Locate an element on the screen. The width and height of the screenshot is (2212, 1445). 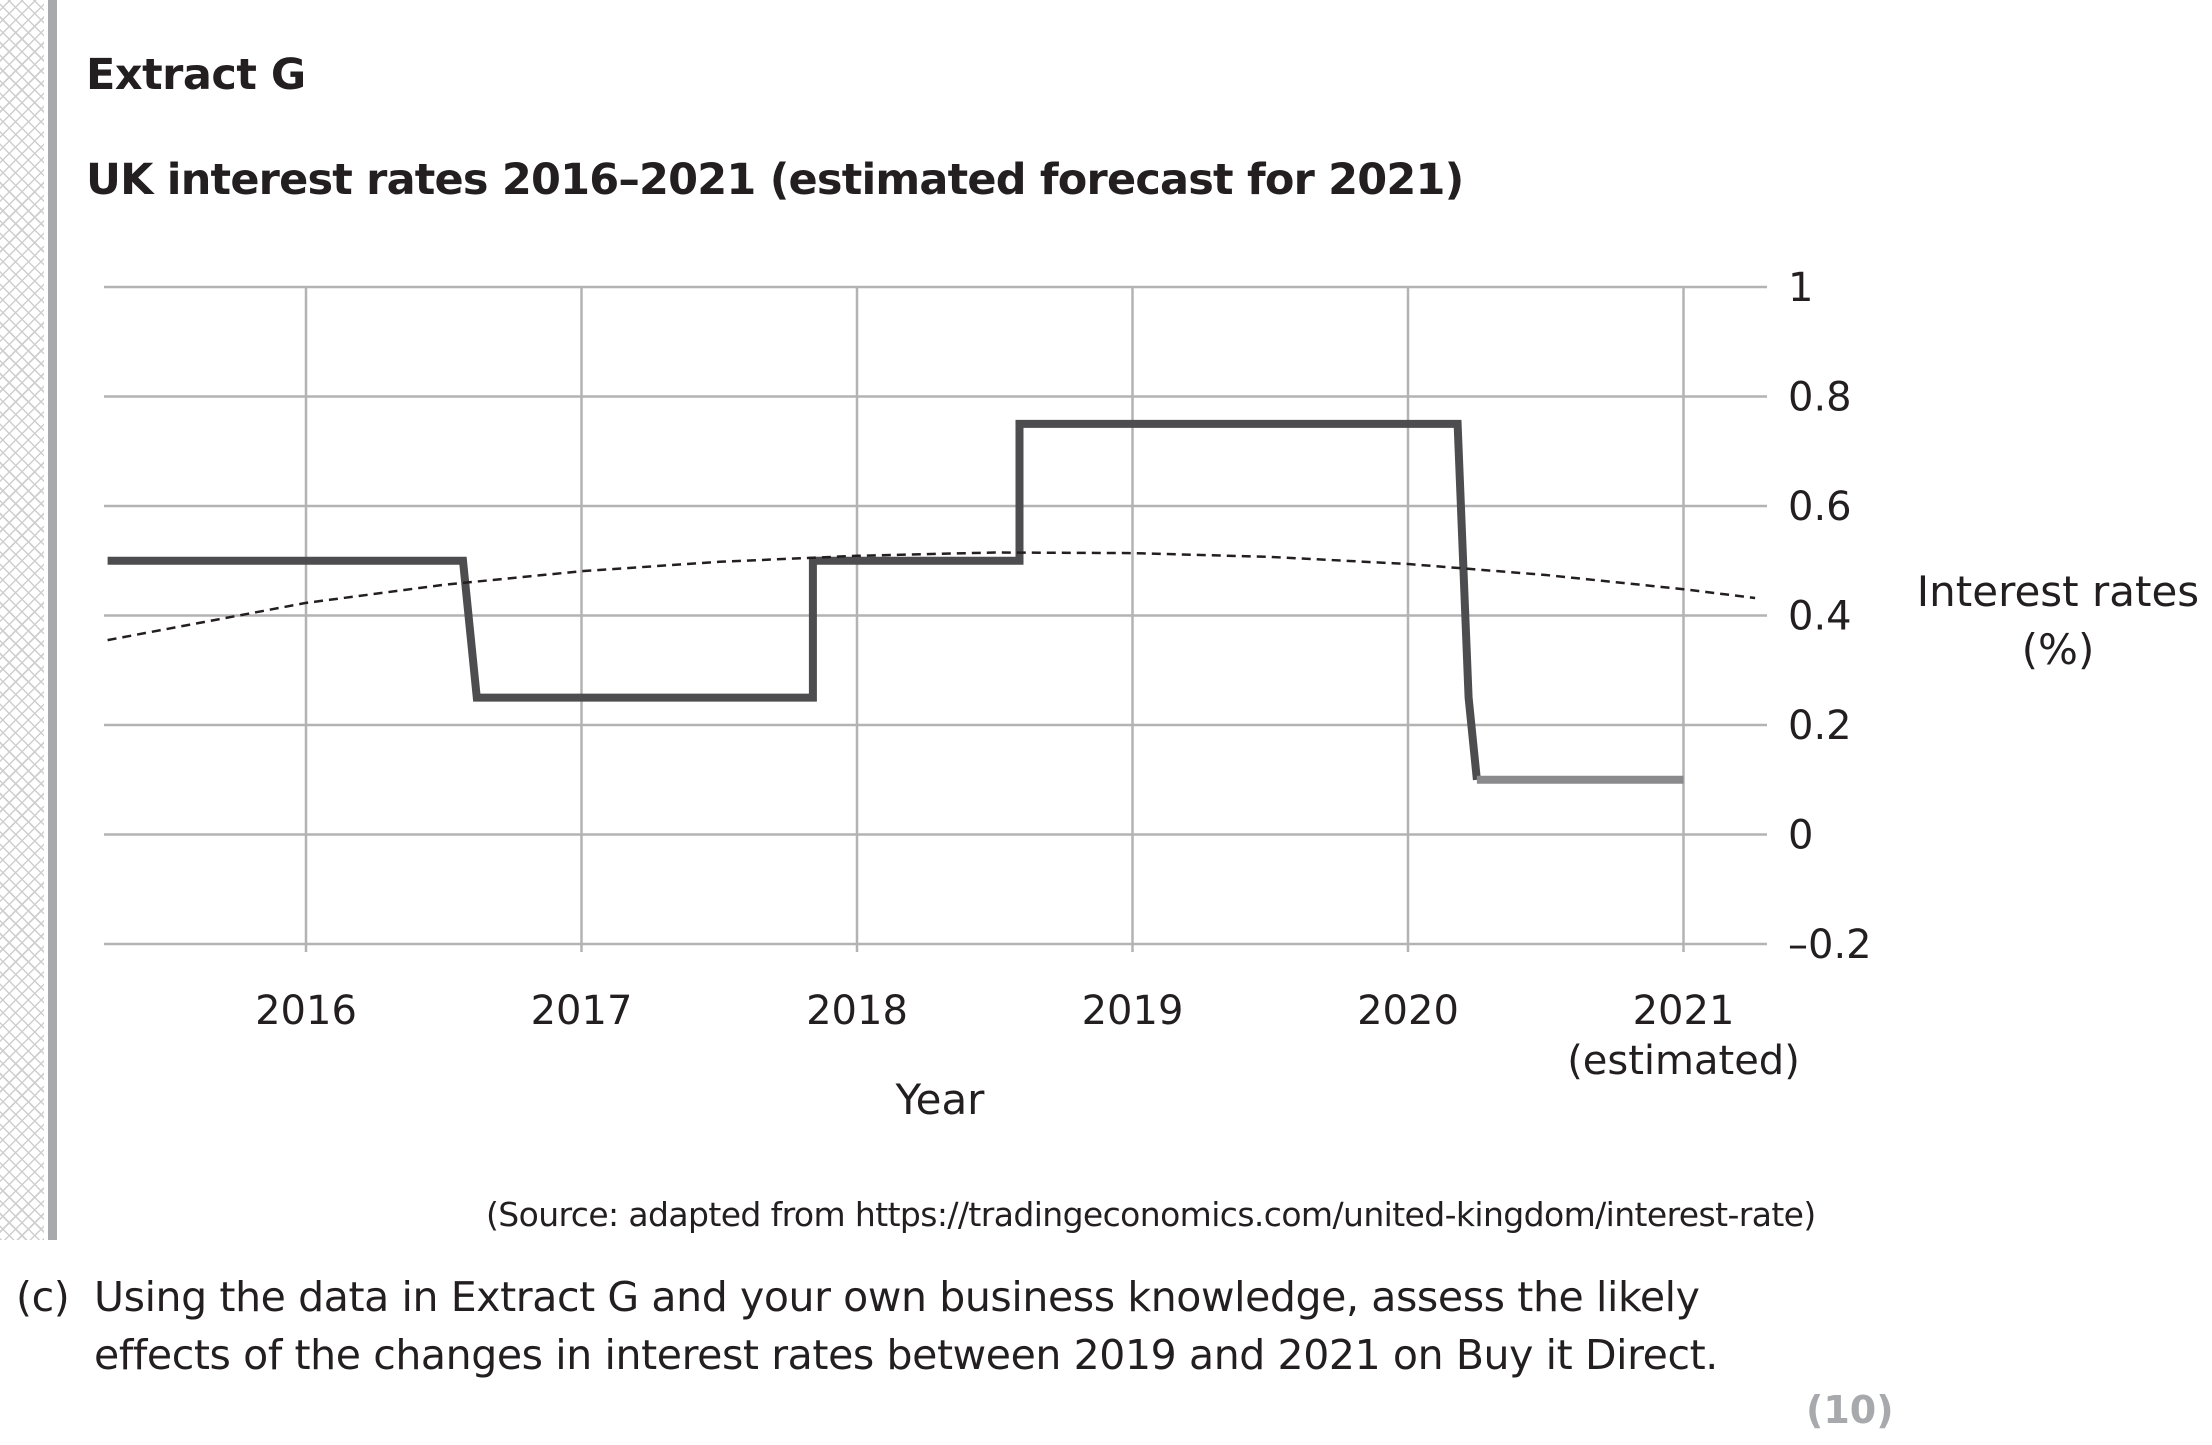
y-tick-label: 1 is located at coordinates (1800, 288).